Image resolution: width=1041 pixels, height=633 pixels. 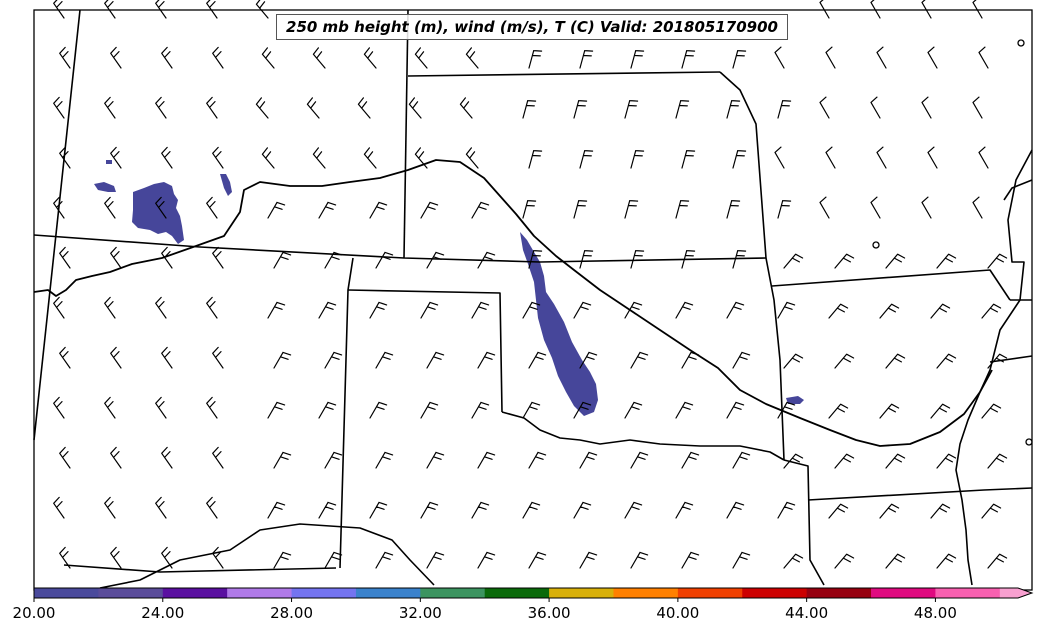 I want to click on colorbar-tick-label: 28.00, so click(x=292, y=613).